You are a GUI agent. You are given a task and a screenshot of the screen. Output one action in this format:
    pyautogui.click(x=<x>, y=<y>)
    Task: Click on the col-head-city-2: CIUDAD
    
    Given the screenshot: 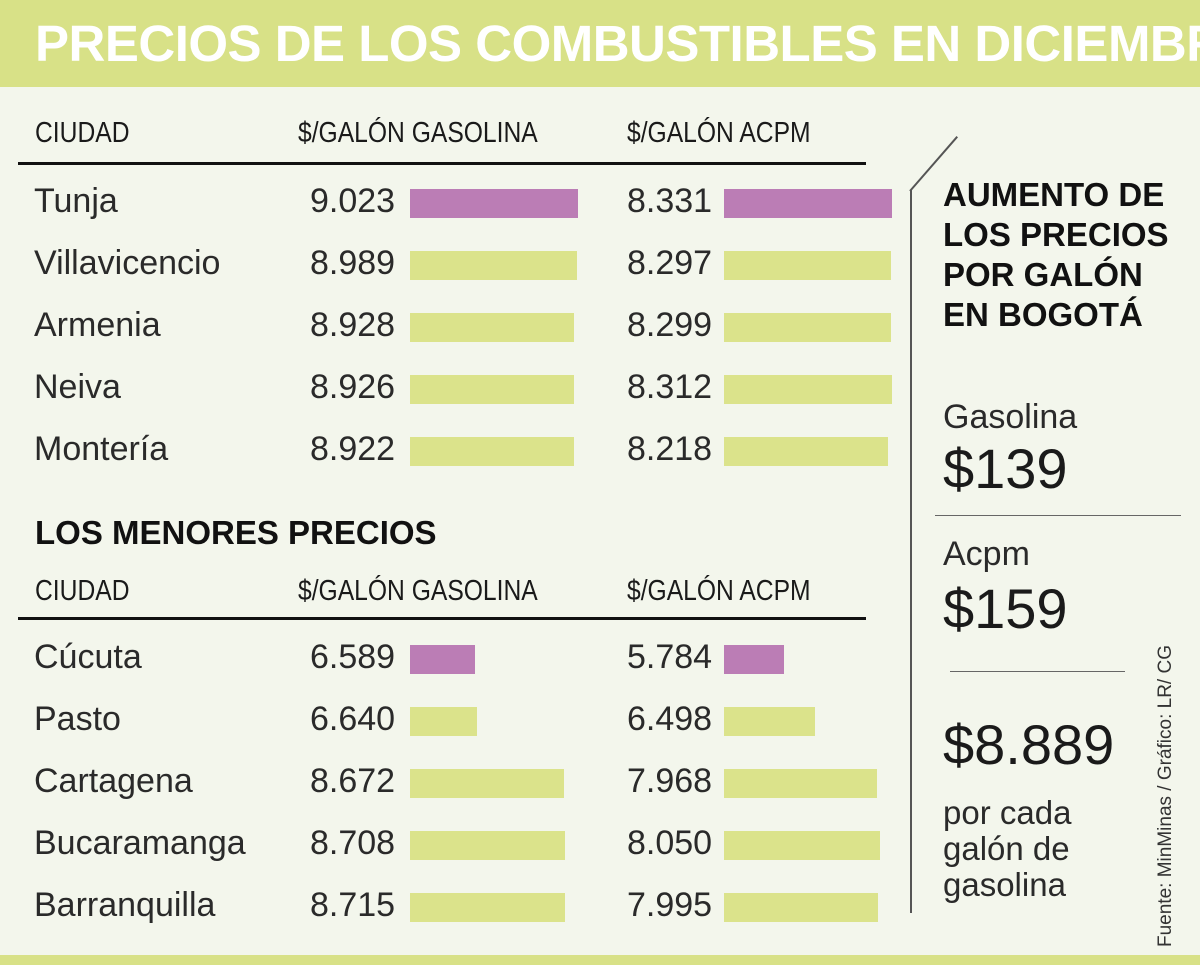 What is the action you would take?
    pyautogui.click(x=82, y=591)
    